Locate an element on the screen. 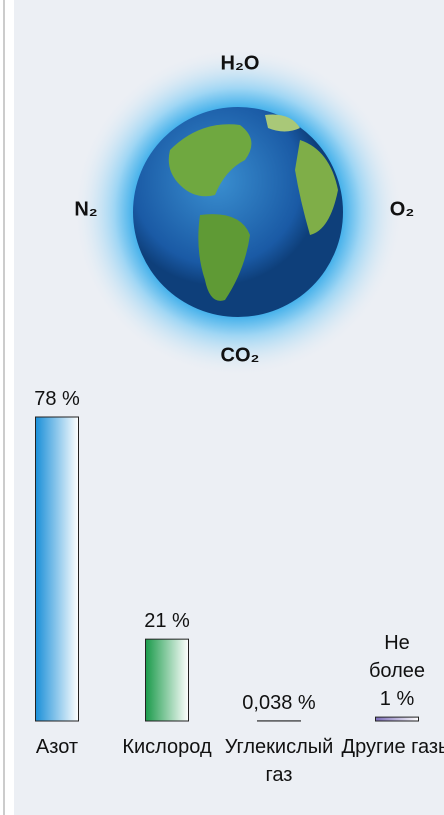 The width and height of the screenshot is (444, 815). value-label: 78 % is located at coordinates (57, 399).